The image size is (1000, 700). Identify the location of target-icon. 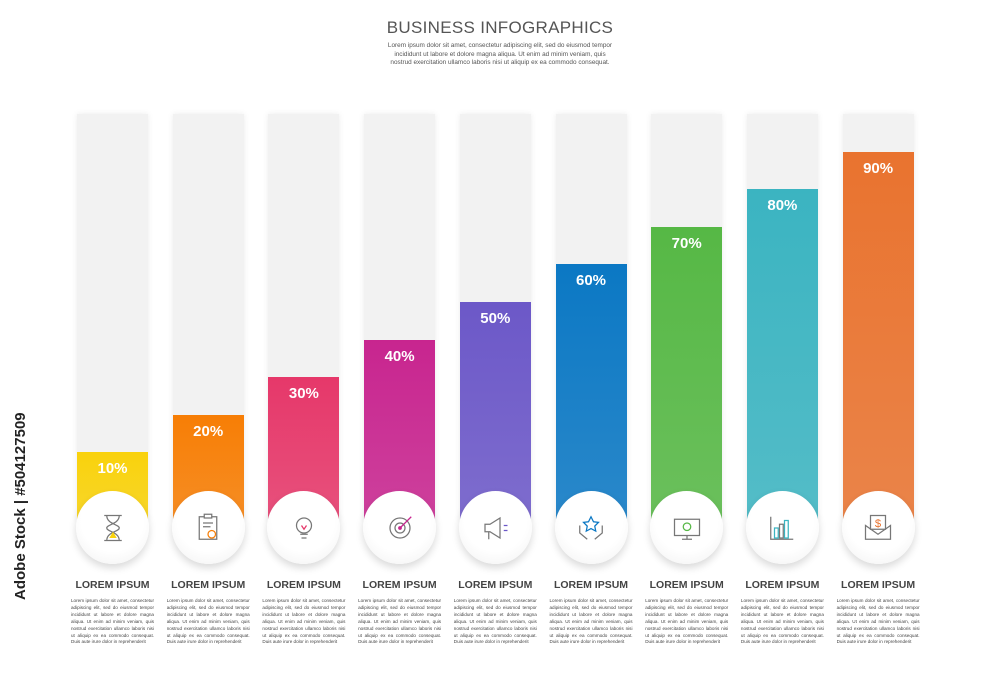
(400, 527).